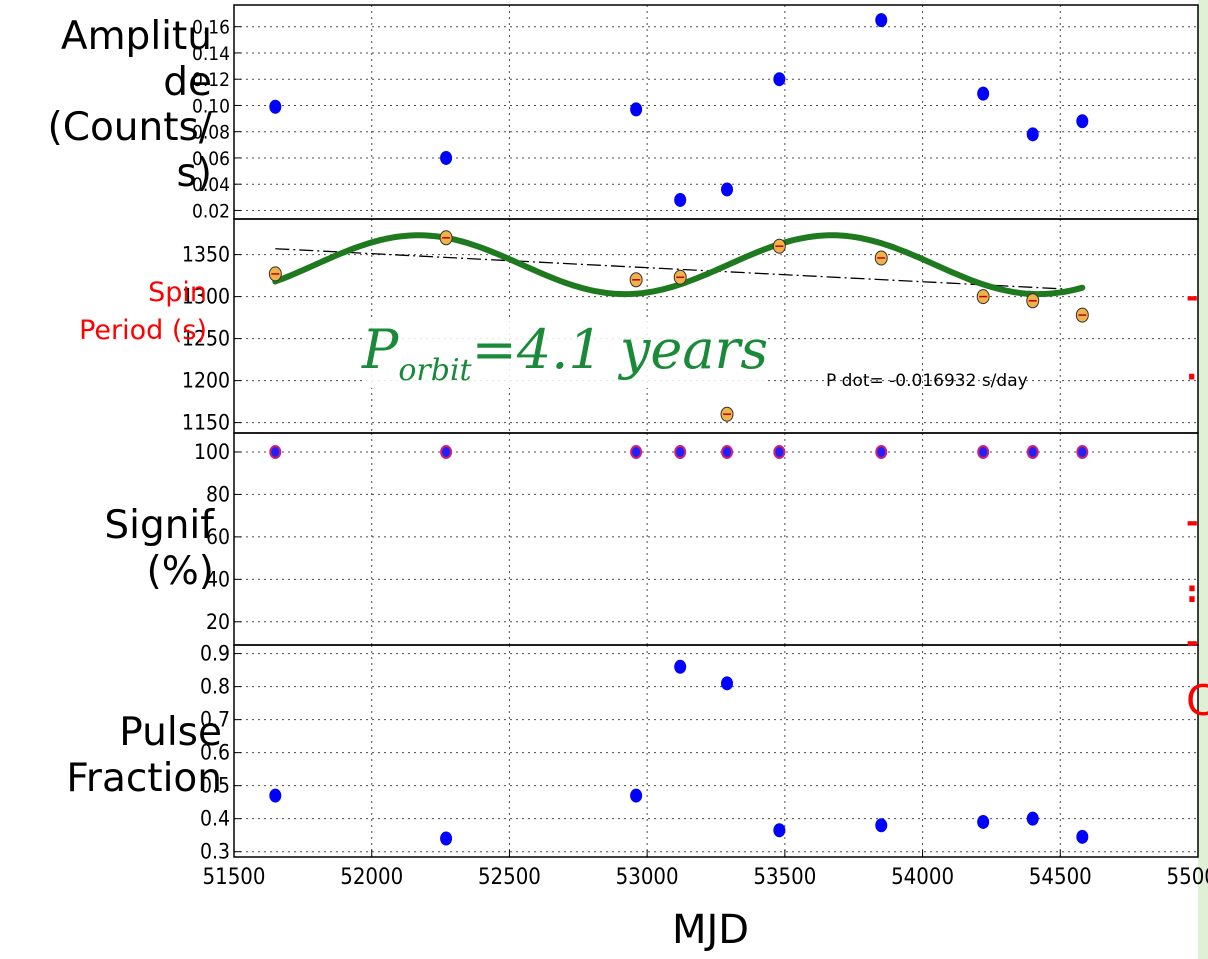 The height and width of the screenshot is (959, 1208). What do you see at coordinates (1192, 377) in the screenshot?
I see `red-dash-fragment-2: ·` at bounding box center [1192, 377].